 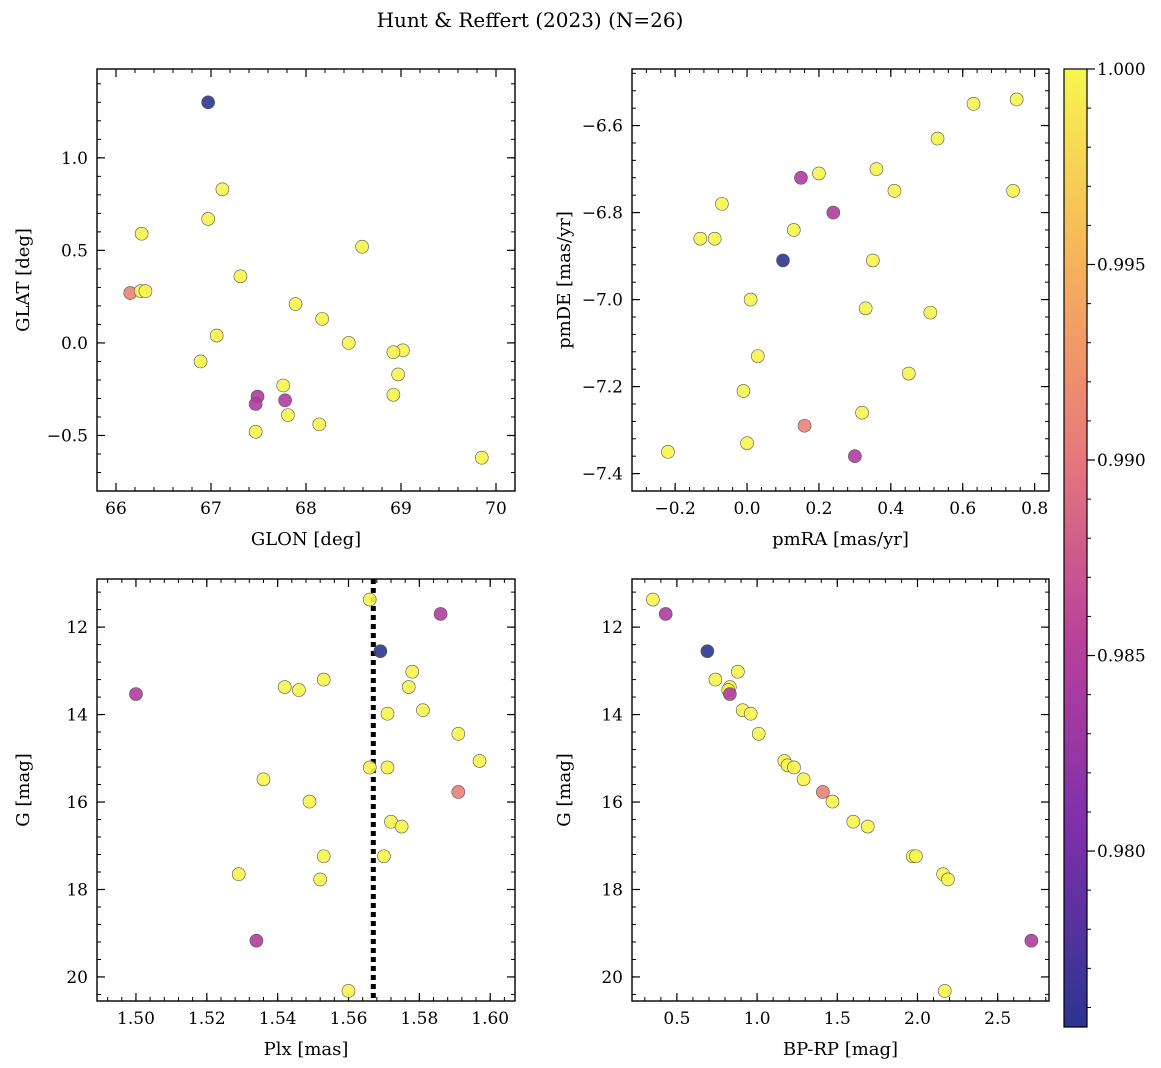 What do you see at coordinates (1034, 509) in the screenshot?
I see `x-tick-label: 0.8` at bounding box center [1034, 509].